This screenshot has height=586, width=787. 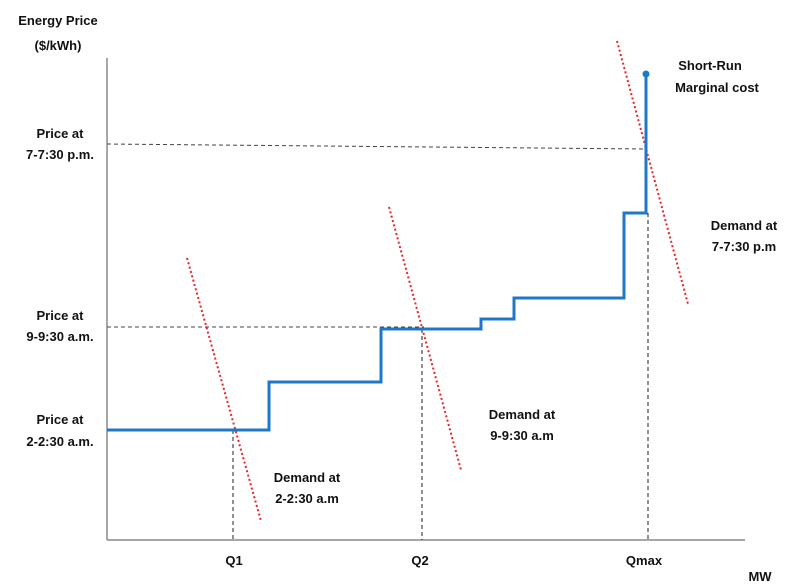 I want to click on price-label-morning-line2: 9-9:30 a.m., so click(x=59, y=336).